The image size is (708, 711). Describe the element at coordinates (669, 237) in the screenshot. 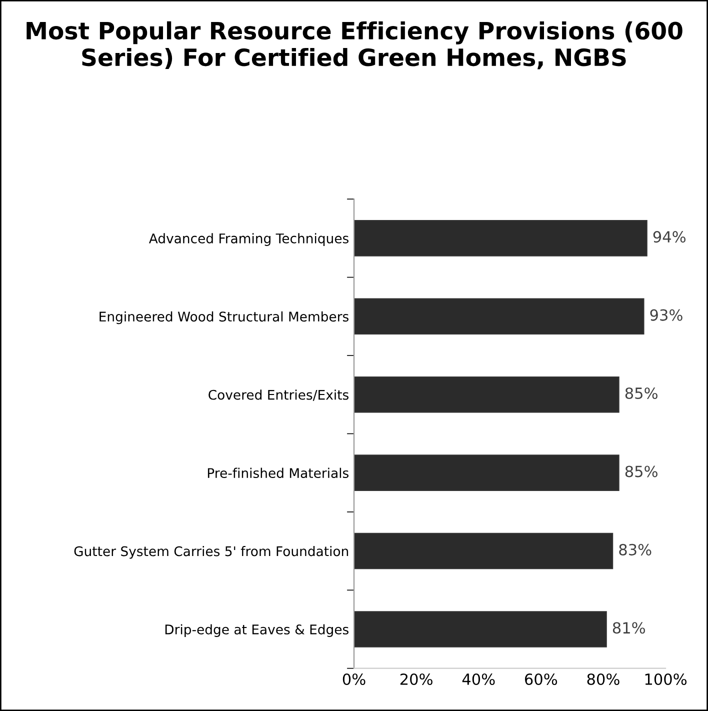

I see `data-label: 94%` at that location.